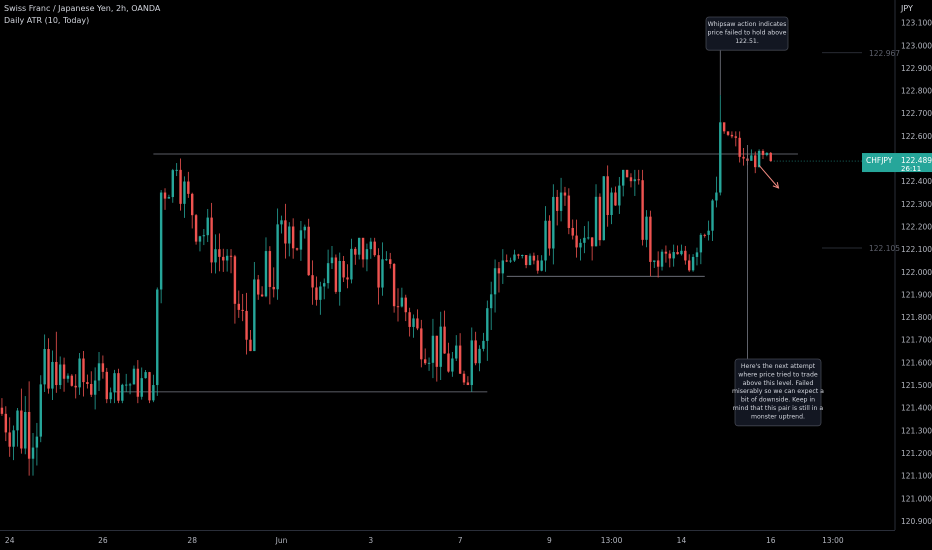  I want to click on y-tick-label: 122.200, so click(916, 226).